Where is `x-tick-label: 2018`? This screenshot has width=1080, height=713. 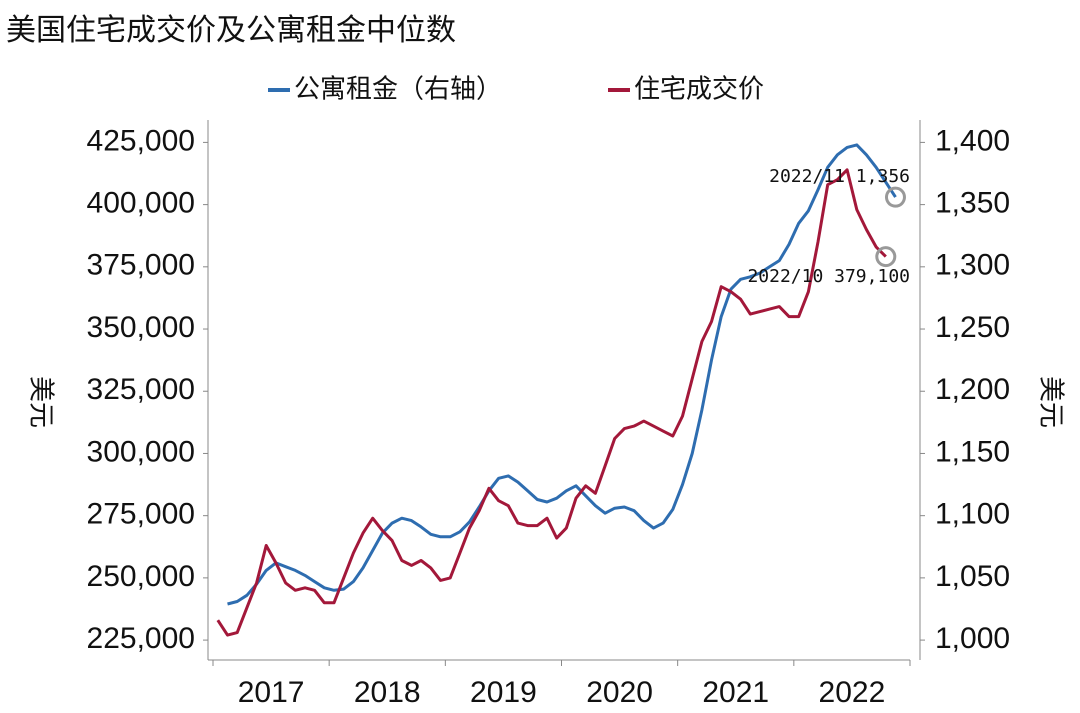 x-tick-label: 2018 is located at coordinates (387, 692).